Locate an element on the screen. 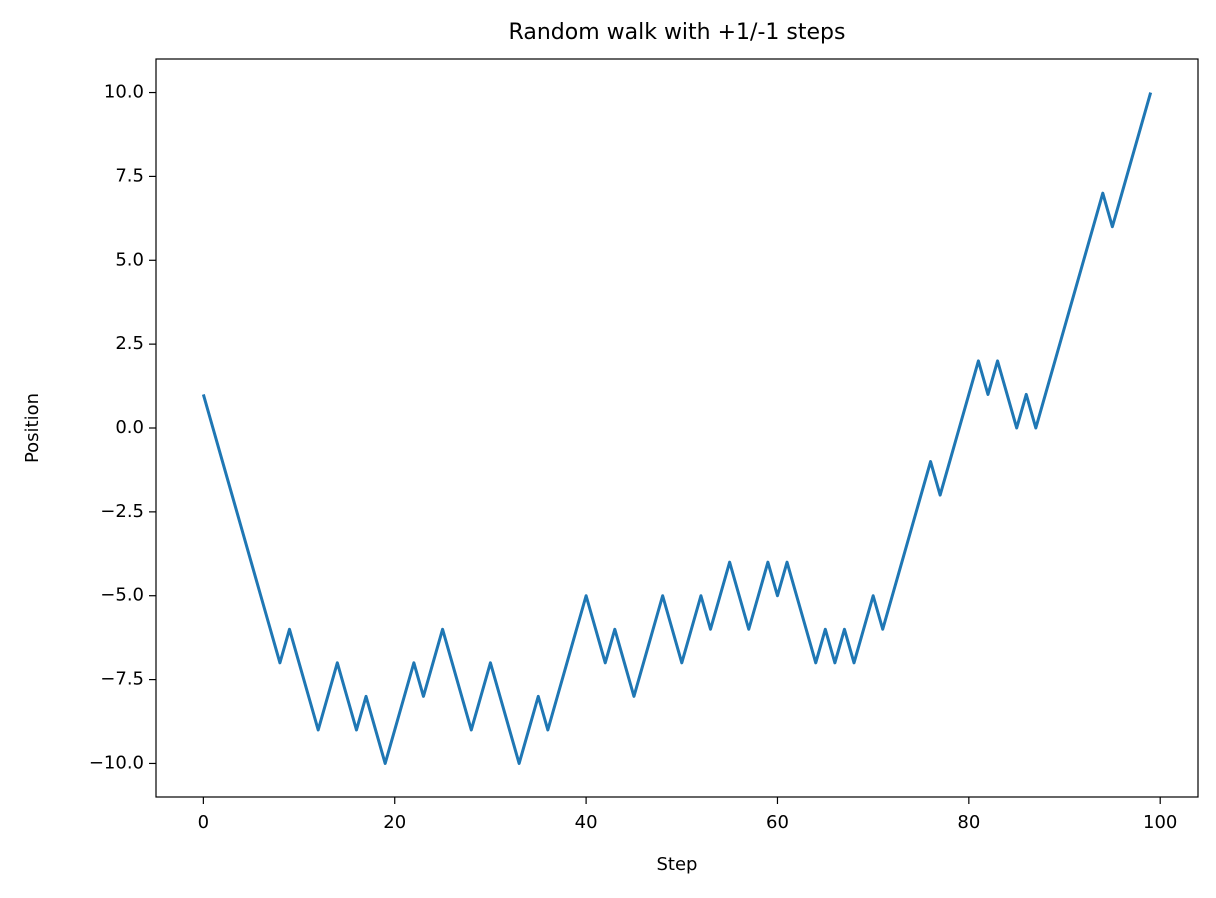 This screenshot has width=1216, height=898. chart-title: Random walk with +1/-1 steps is located at coordinates (677, 32).